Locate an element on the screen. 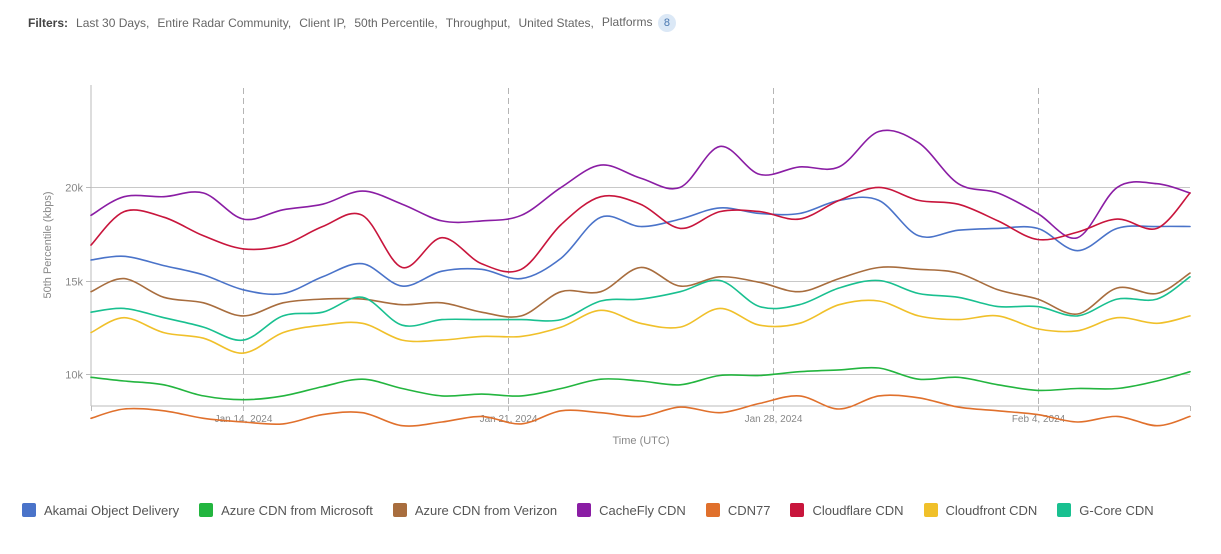  filter-percentile: 50th Percentile, is located at coordinates (396, 23).